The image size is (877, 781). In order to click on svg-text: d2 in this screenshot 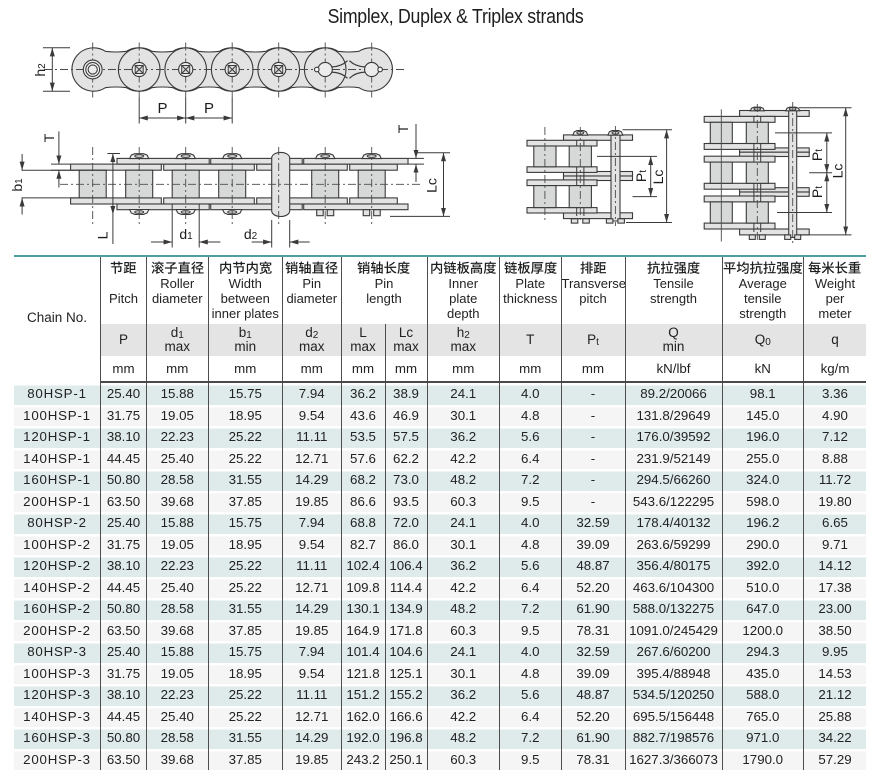, I will do `click(251, 234)`.